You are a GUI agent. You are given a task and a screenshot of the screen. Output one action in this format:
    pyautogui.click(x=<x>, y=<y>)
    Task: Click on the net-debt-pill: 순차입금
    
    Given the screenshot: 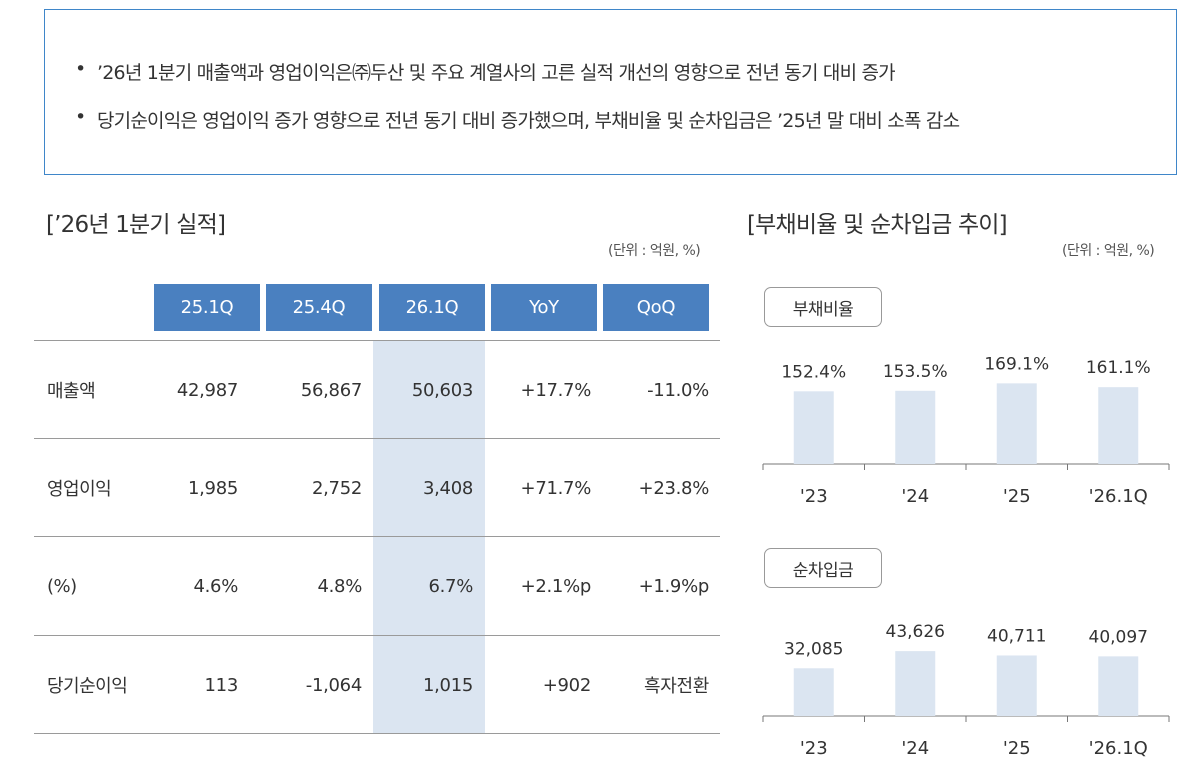 What is the action you would take?
    pyautogui.click(x=823, y=568)
    